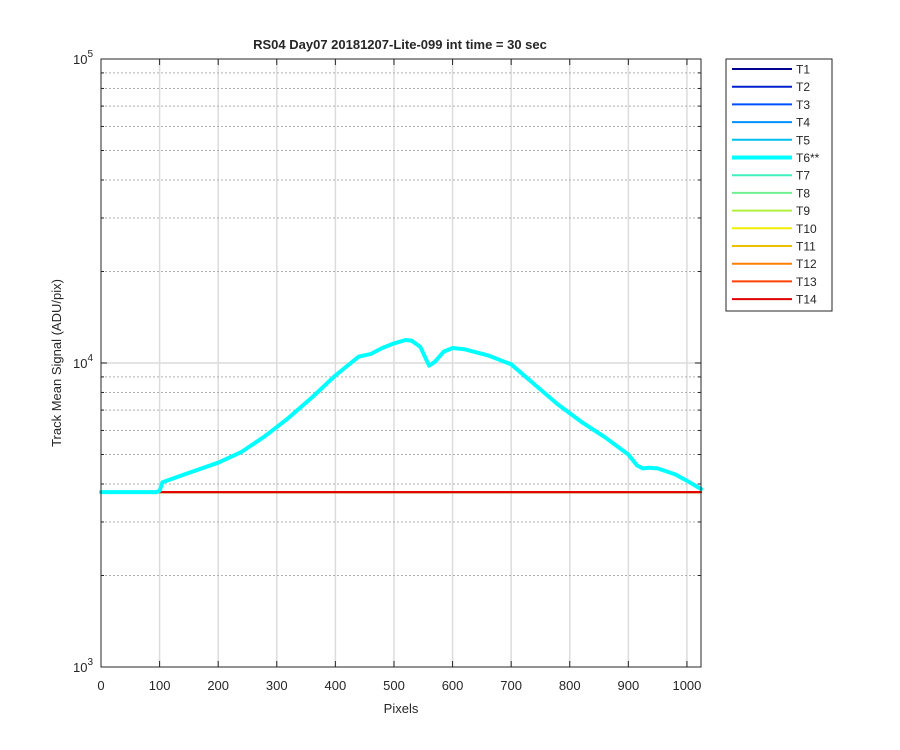  What do you see at coordinates (218, 685) in the screenshot?
I see `x-tick-label: 200` at bounding box center [218, 685].